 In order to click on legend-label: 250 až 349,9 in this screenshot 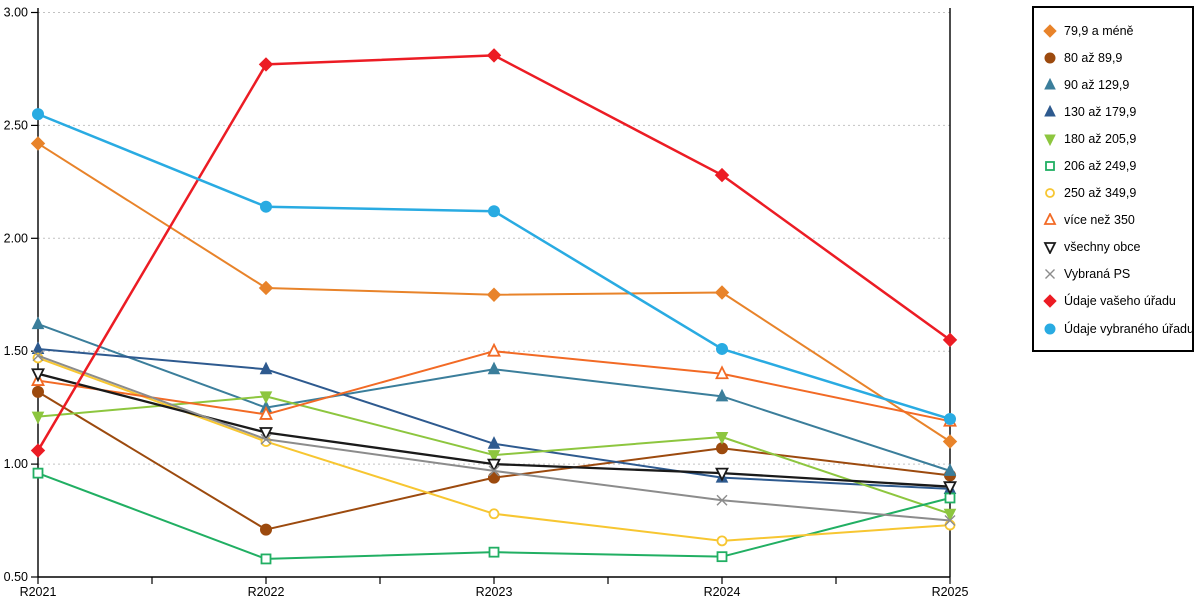, I will do `click(1100, 193)`.